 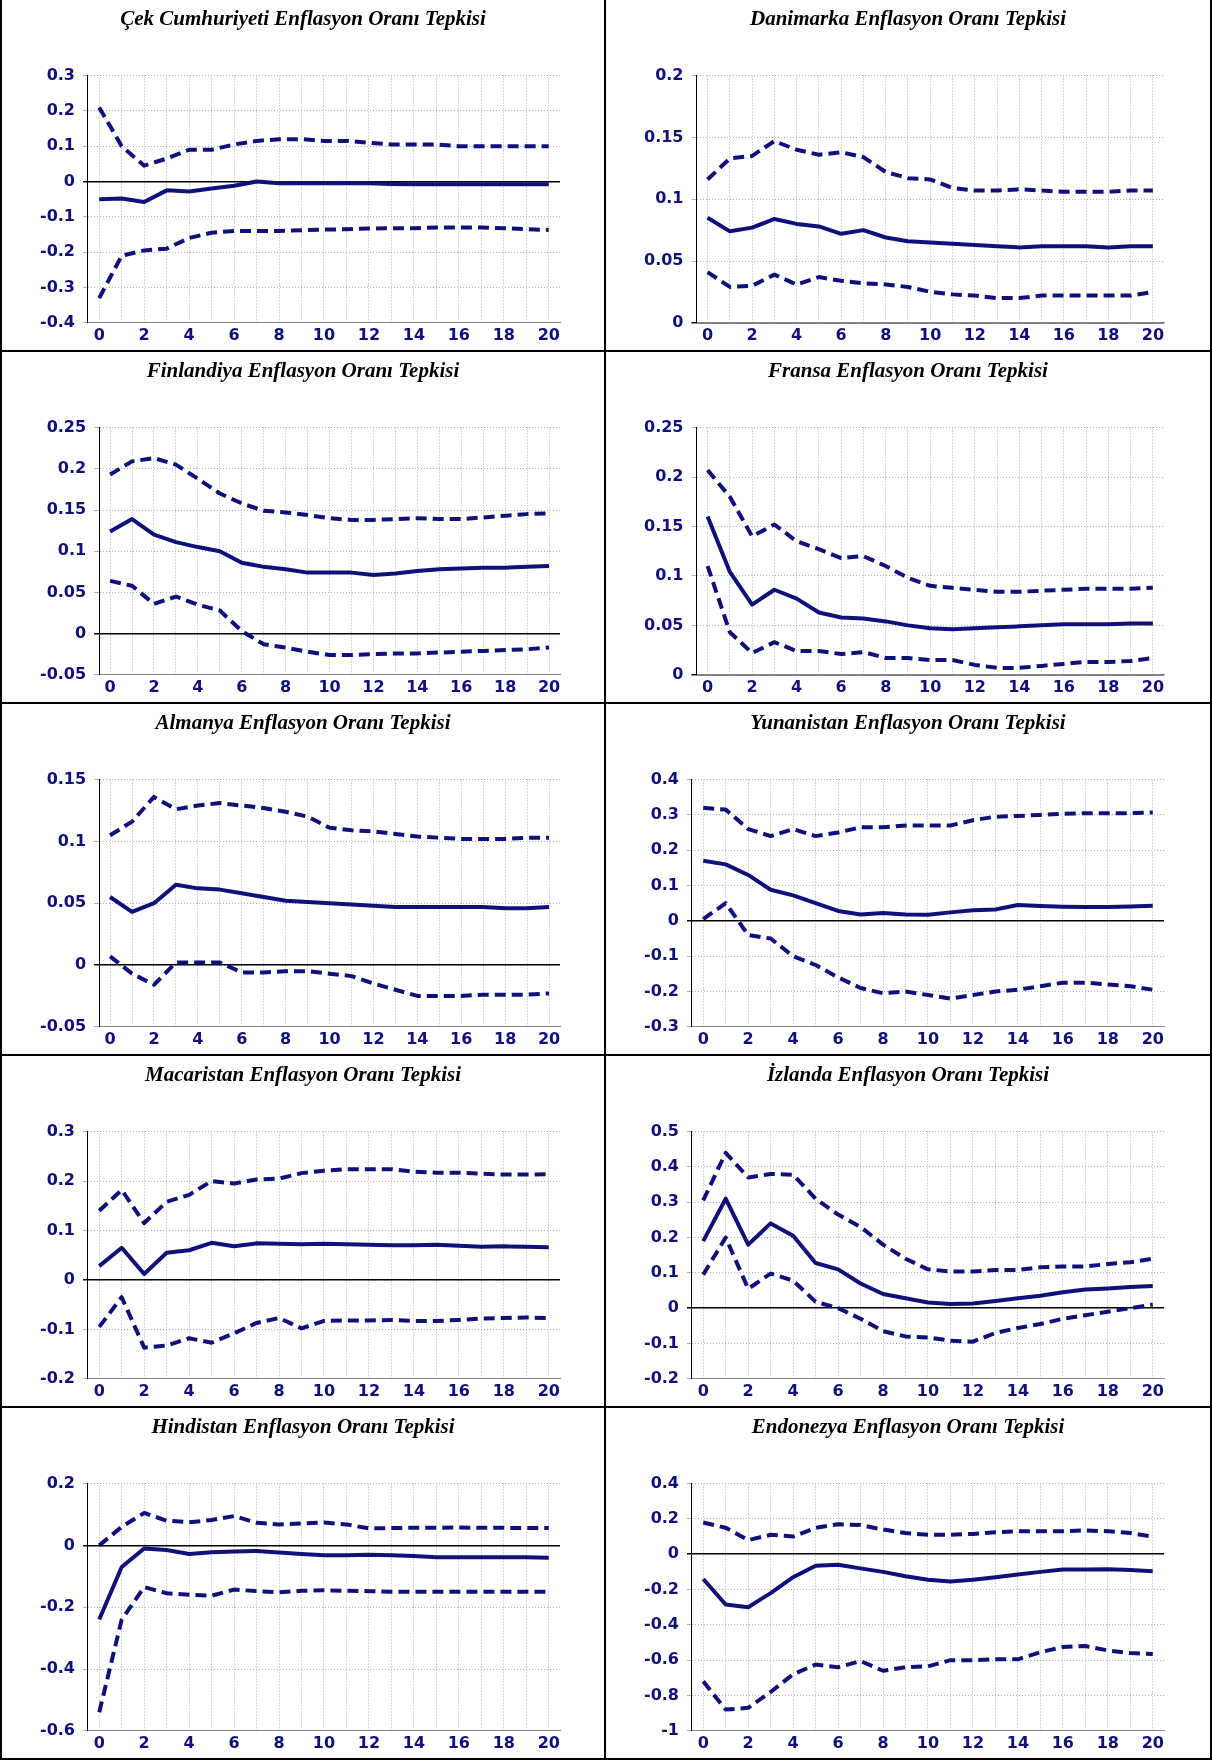 I want to click on y-tick-label: 0.25, so click(x=663, y=426).